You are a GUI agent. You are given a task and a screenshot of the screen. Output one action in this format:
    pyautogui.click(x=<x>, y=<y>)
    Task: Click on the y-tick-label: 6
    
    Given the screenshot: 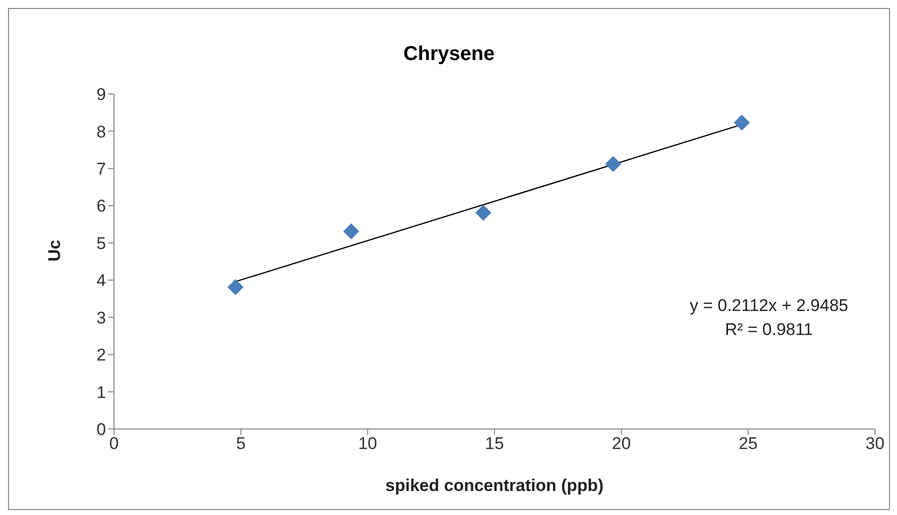 What is the action you would take?
    pyautogui.click(x=101, y=206)
    